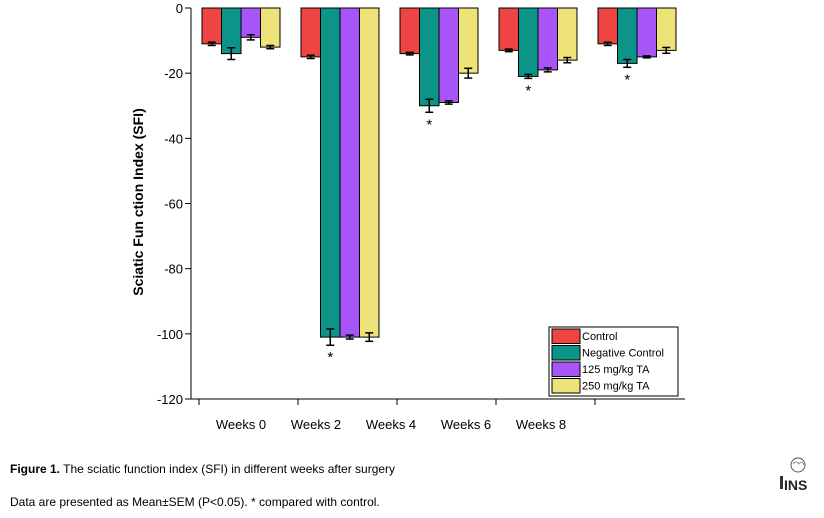 The height and width of the screenshot is (518, 824). I want to click on y-axis-title: Sciatic Fun ction Index (SFI), so click(138, 201).